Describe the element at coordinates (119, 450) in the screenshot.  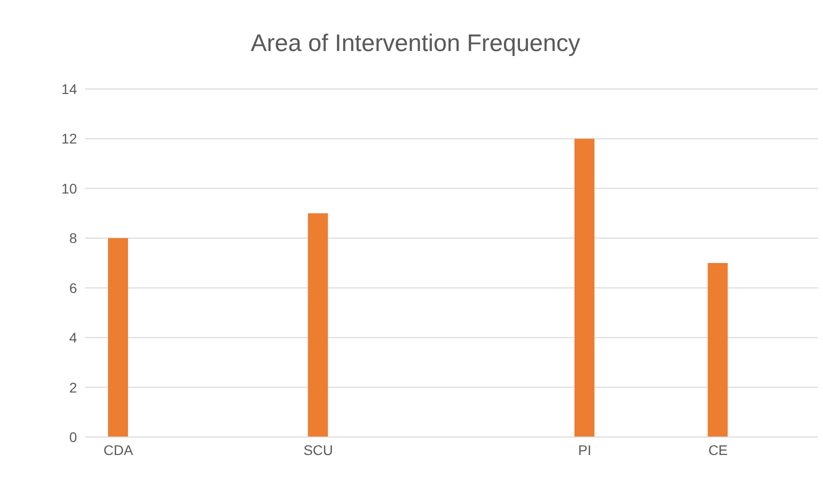
I see `x-tick-label: CDA` at that location.